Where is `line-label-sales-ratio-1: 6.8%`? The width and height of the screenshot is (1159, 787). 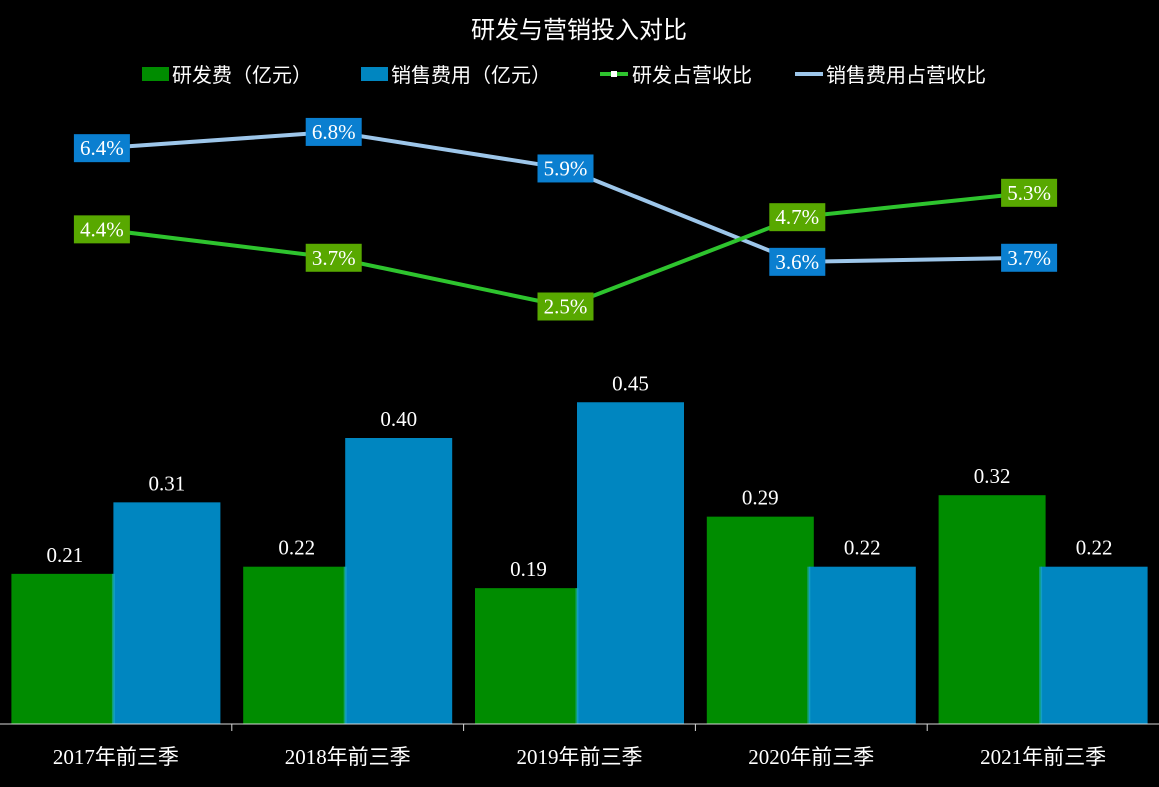 line-label-sales-ratio-1: 6.8% is located at coordinates (333, 131).